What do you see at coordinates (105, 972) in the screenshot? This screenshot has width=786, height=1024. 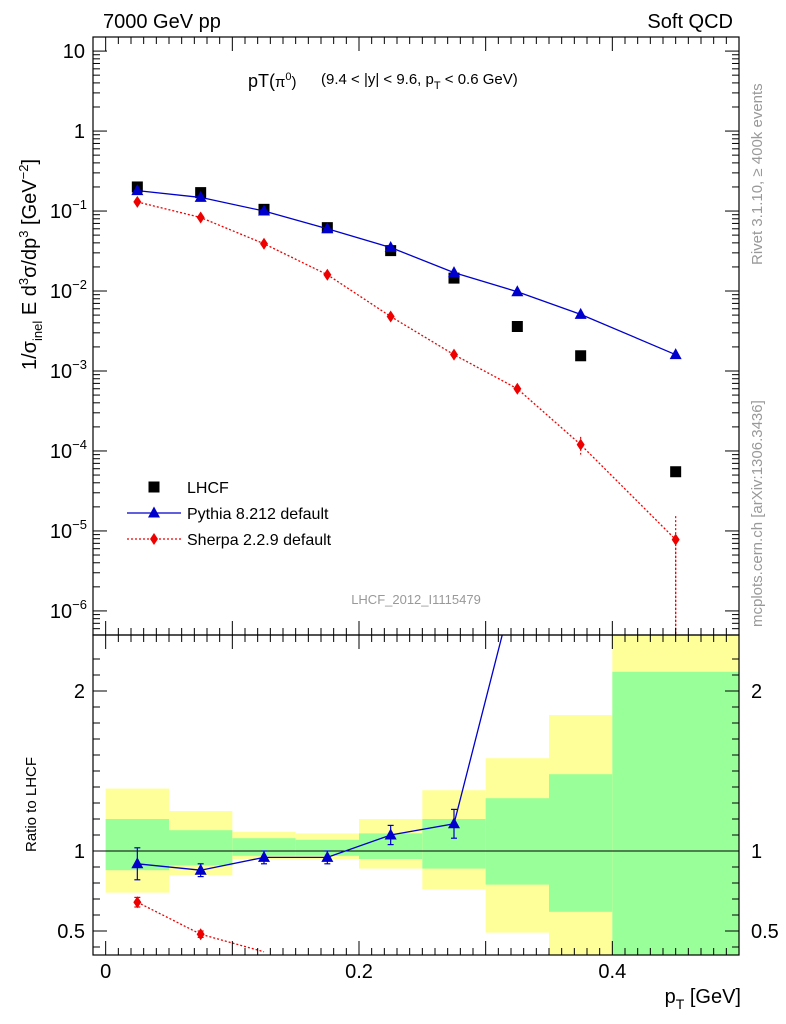 I see `xtick-label-0: 0` at bounding box center [105, 972].